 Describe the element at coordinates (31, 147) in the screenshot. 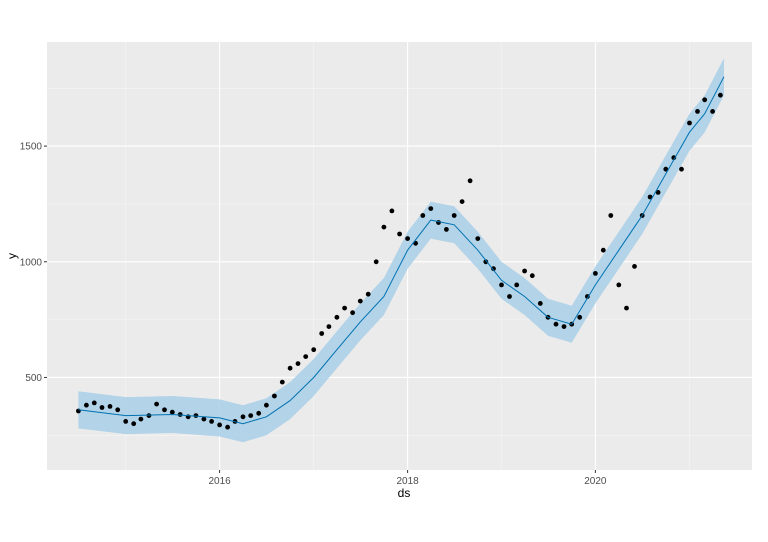

I see `y-tick-label: 1500` at that location.